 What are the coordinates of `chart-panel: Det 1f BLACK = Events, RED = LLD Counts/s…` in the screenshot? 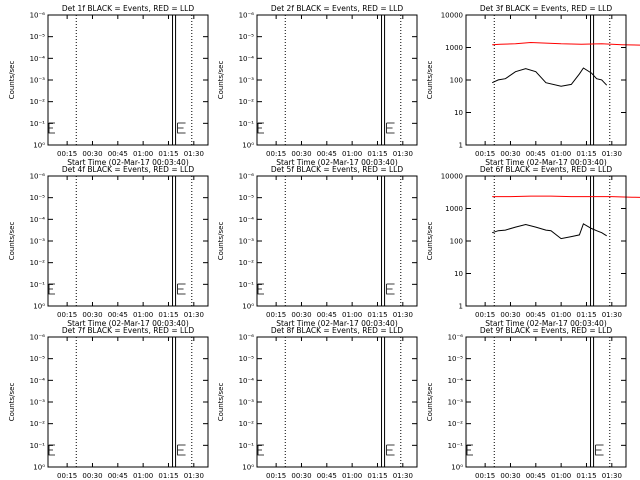 It's located at (108, 85).